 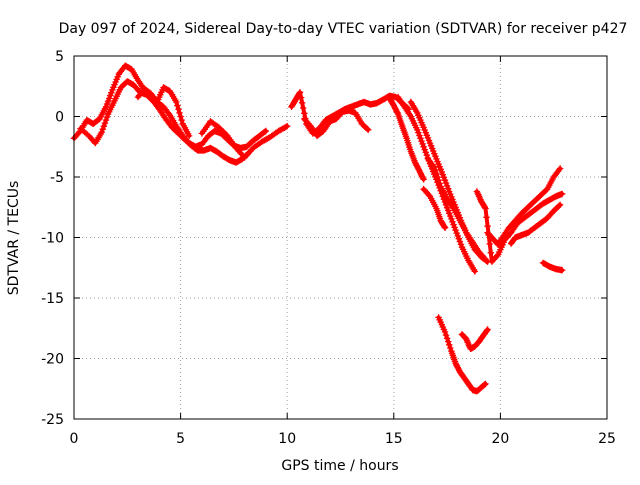 What do you see at coordinates (57, 178) in the screenshot?
I see `y-tick-label: -5` at bounding box center [57, 178].